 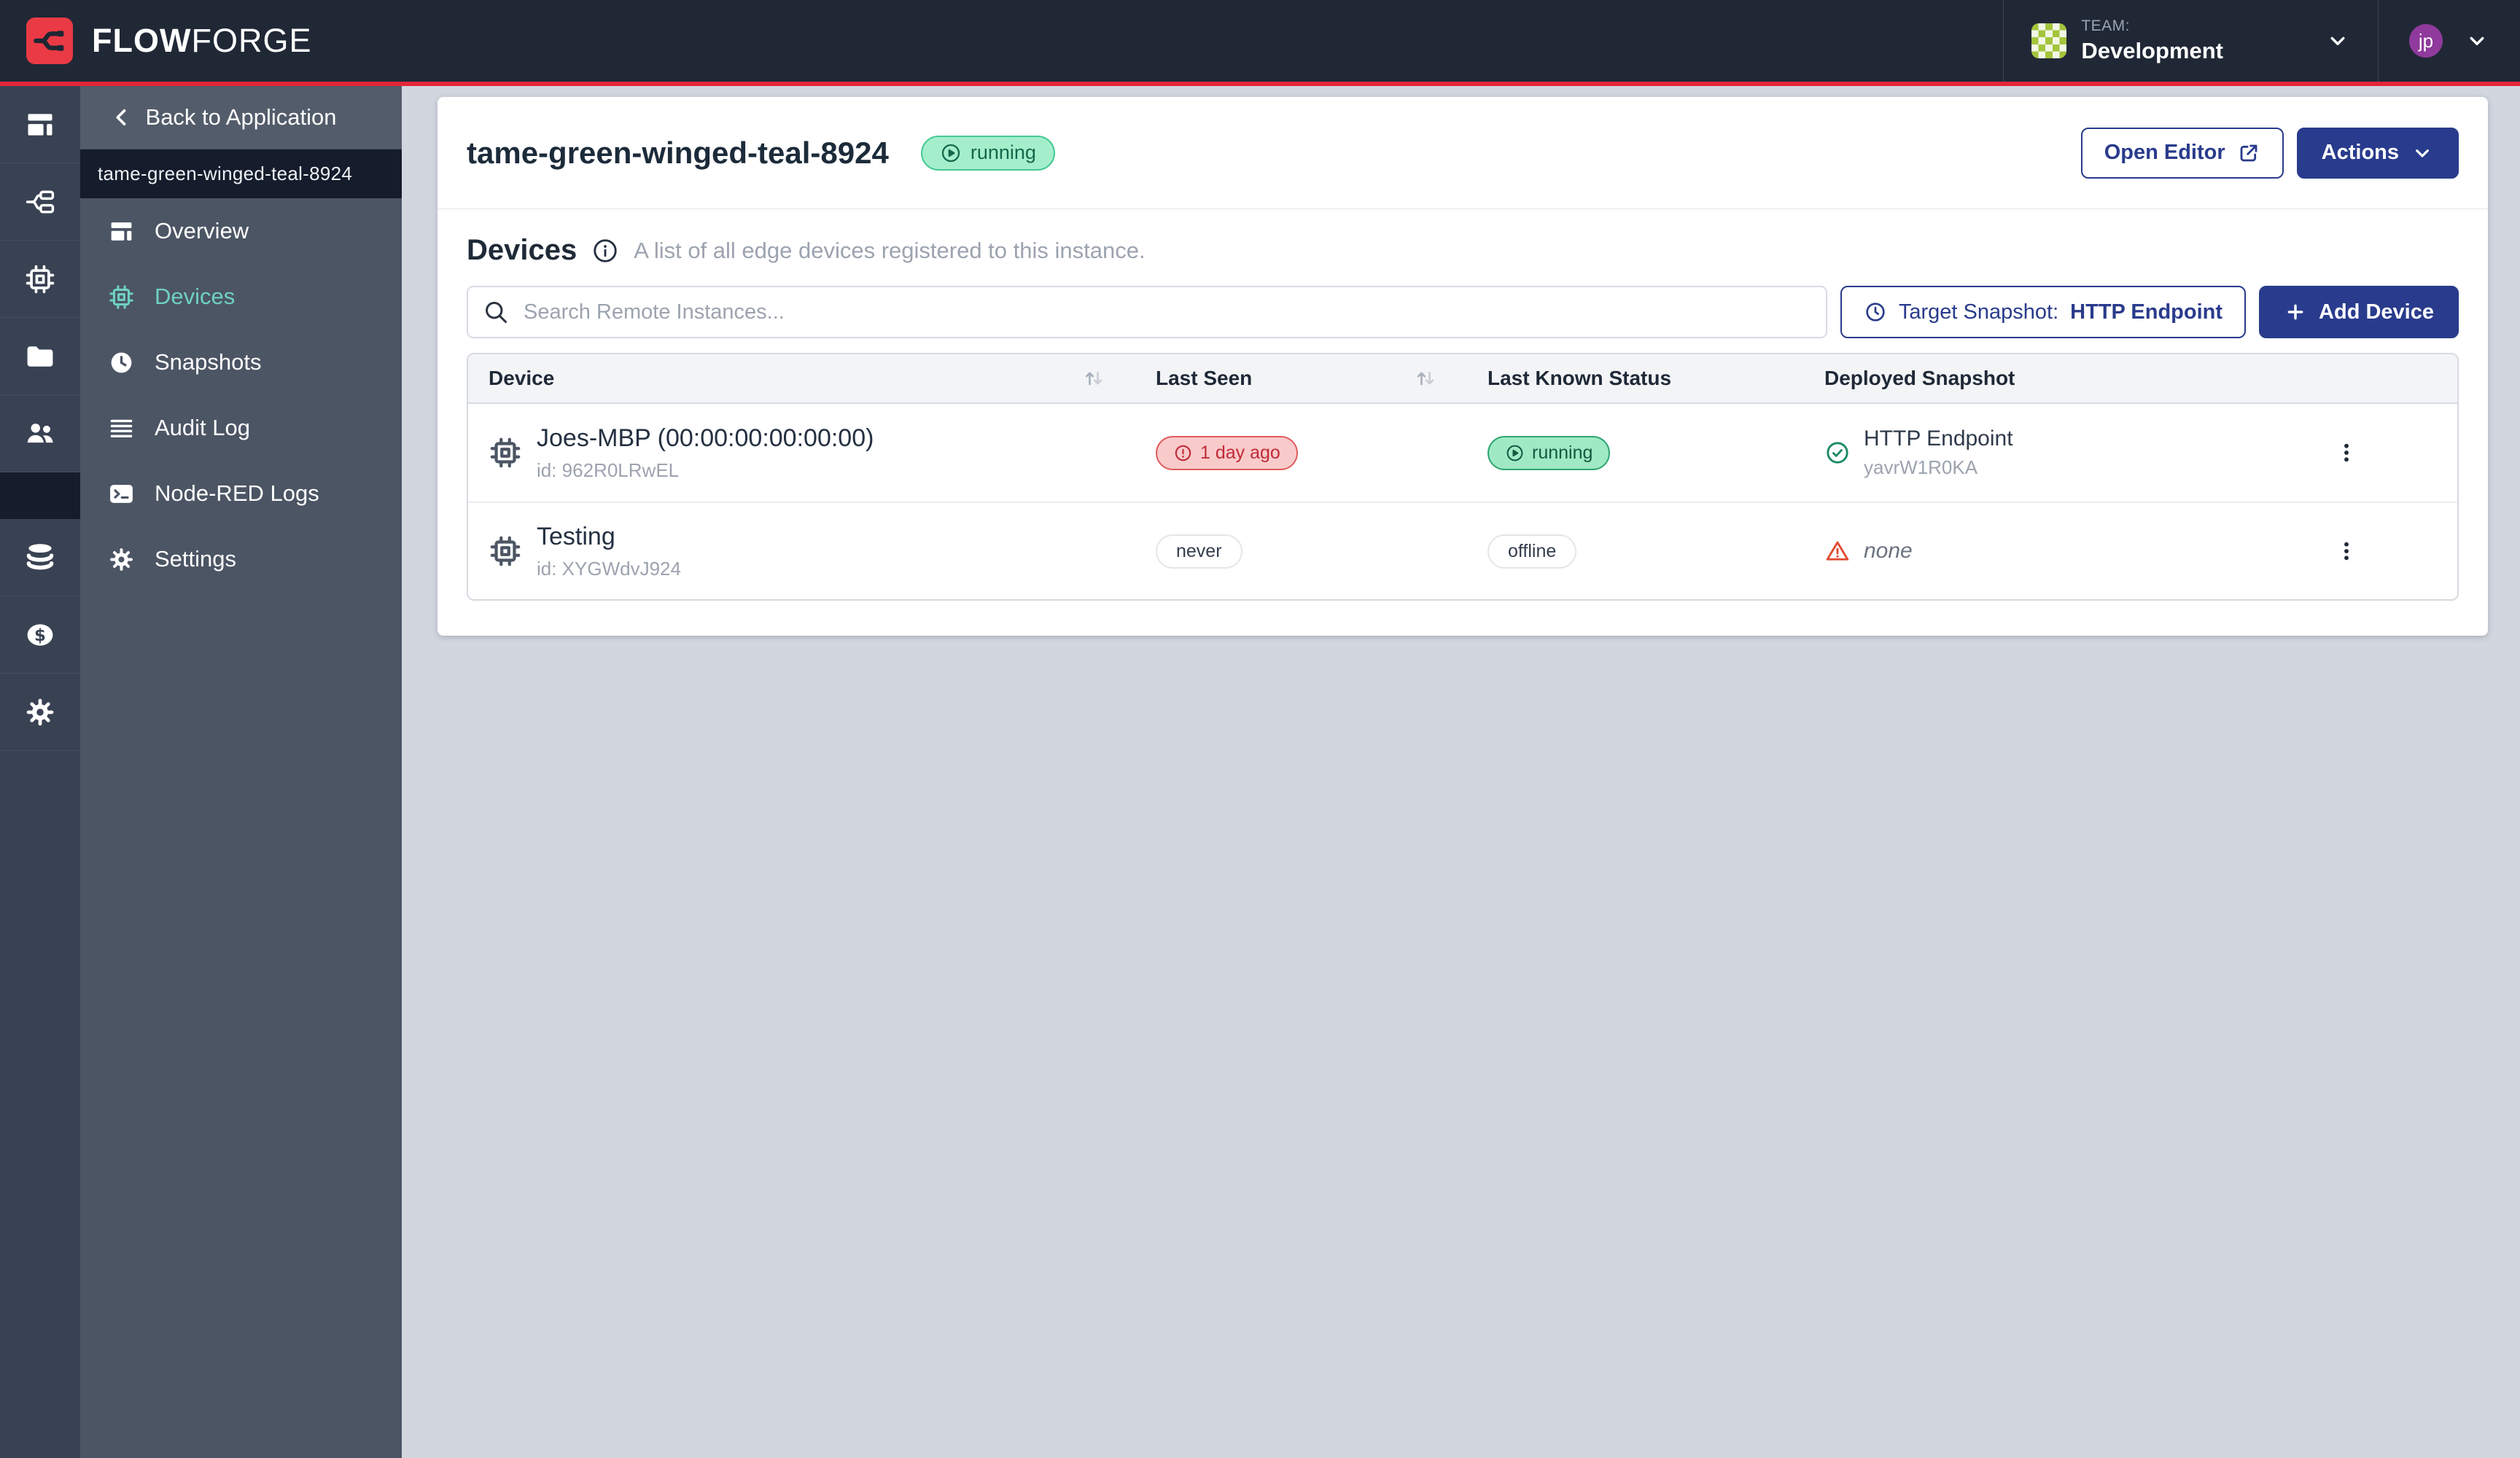 I want to click on billing-icon: $, so click(x=40, y=635).